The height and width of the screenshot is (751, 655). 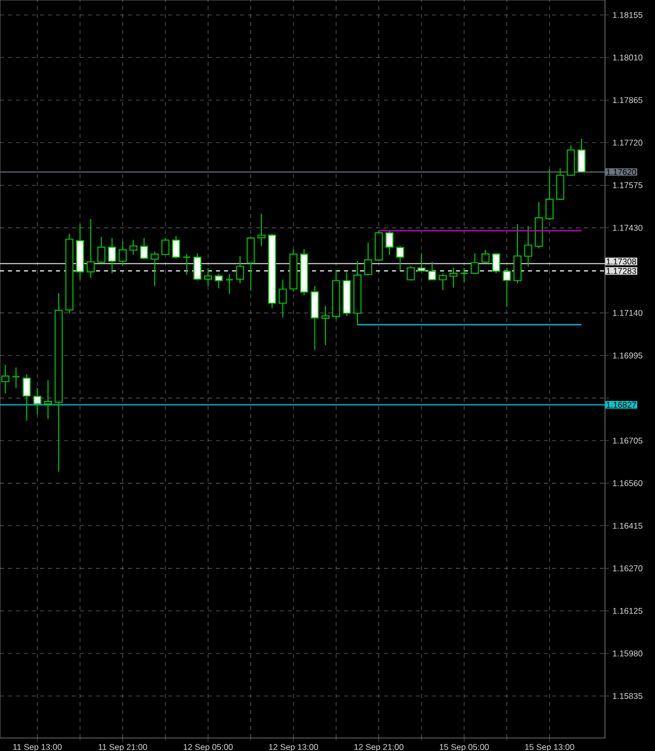 What do you see at coordinates (621, 172) in the screenshot?
I see `ref-line-label: 1.17620` at bounding box center [621, 172].